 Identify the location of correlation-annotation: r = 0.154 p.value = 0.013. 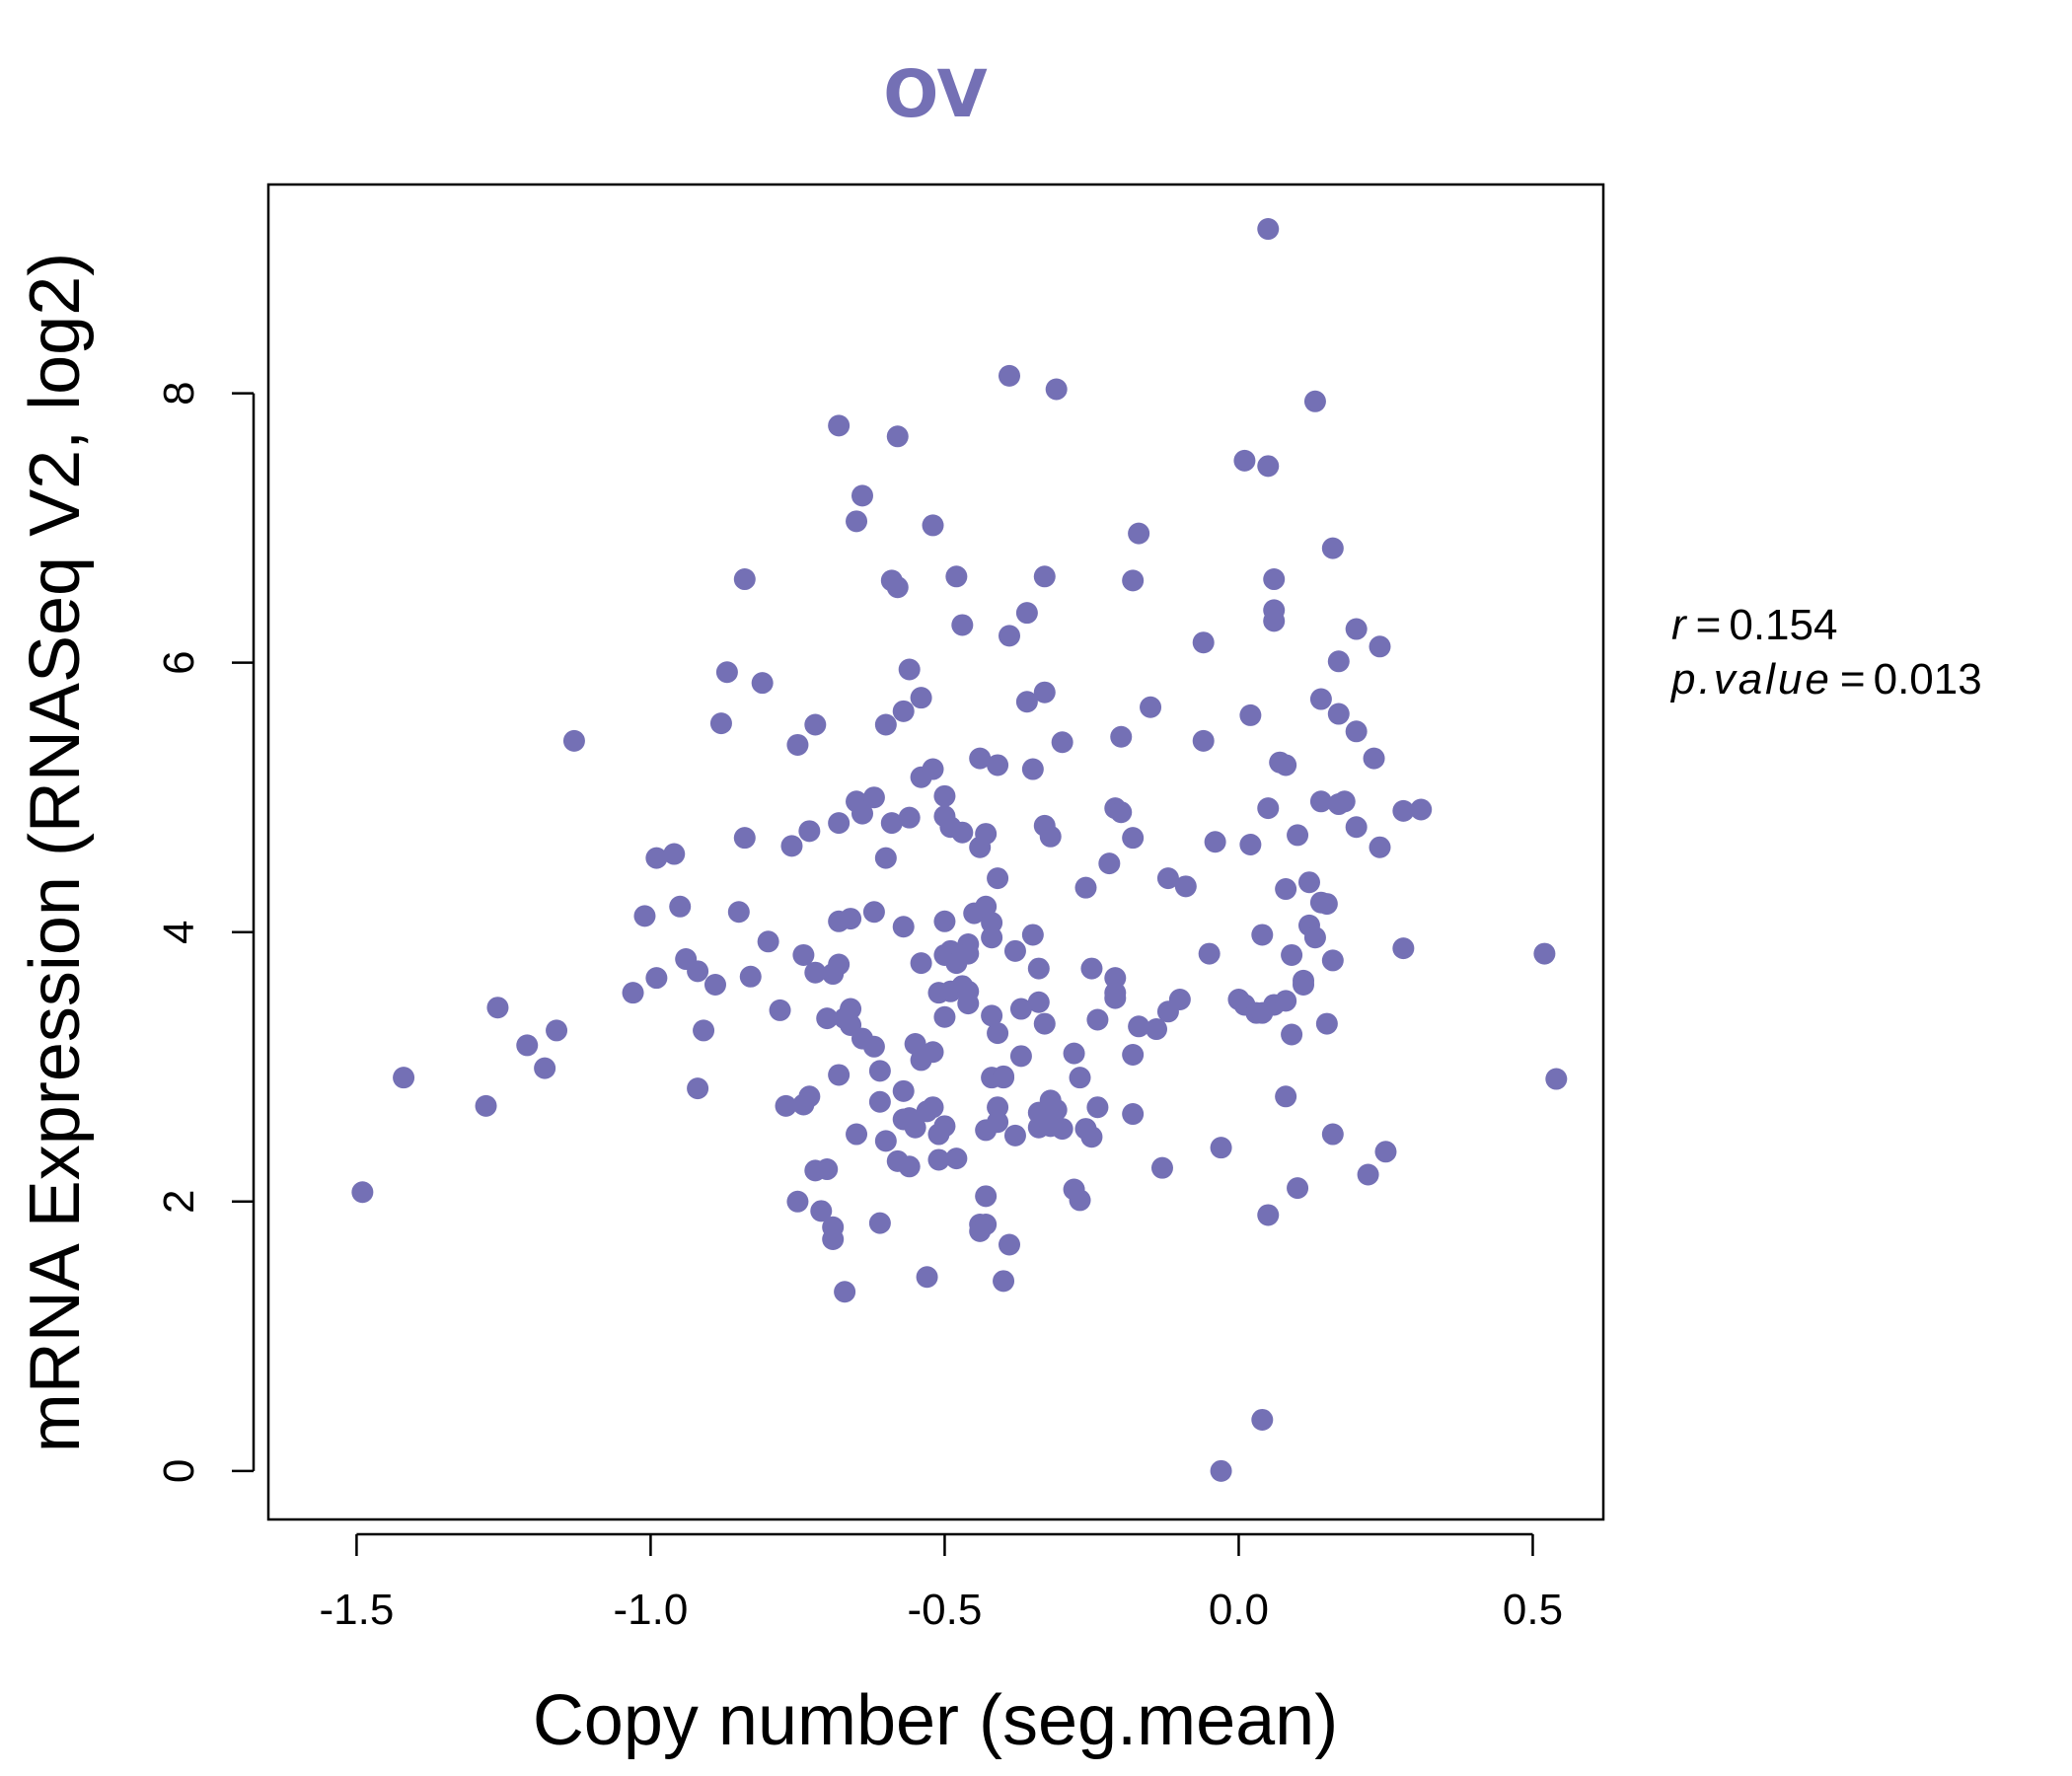
(1825, 652).